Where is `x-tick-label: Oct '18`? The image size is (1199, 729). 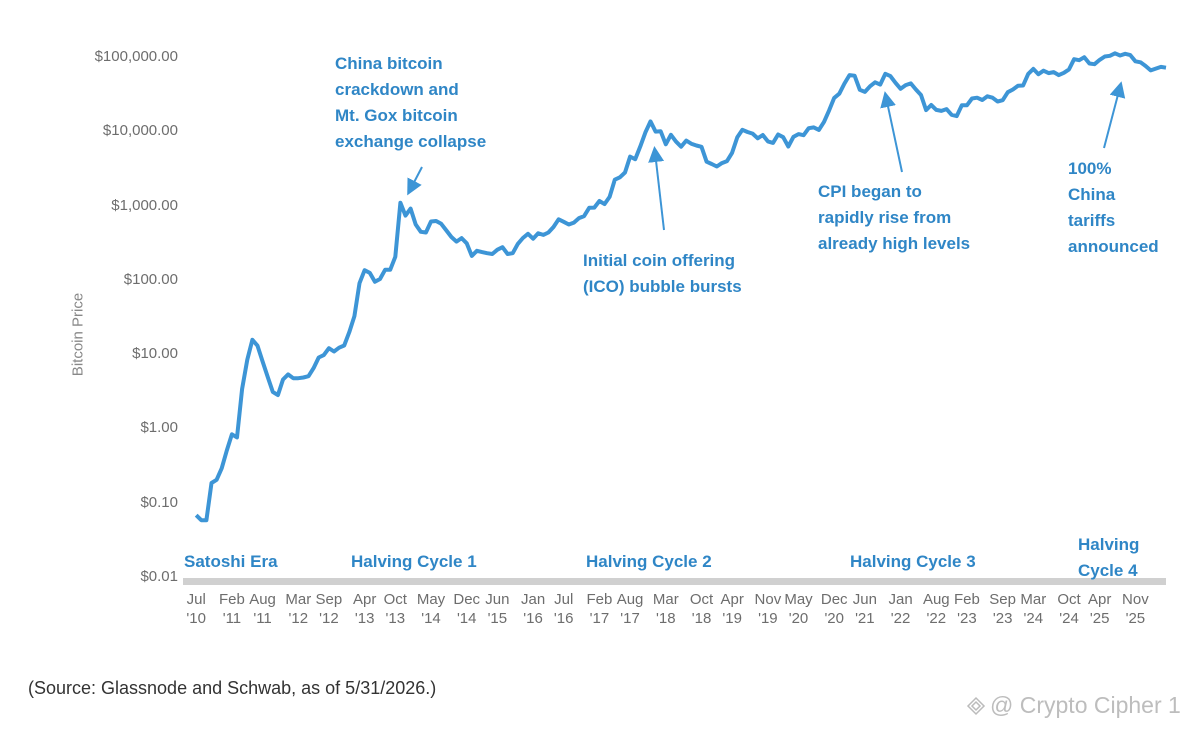 x-tick-label: Oct '18 is located at coordinates (701, 609).